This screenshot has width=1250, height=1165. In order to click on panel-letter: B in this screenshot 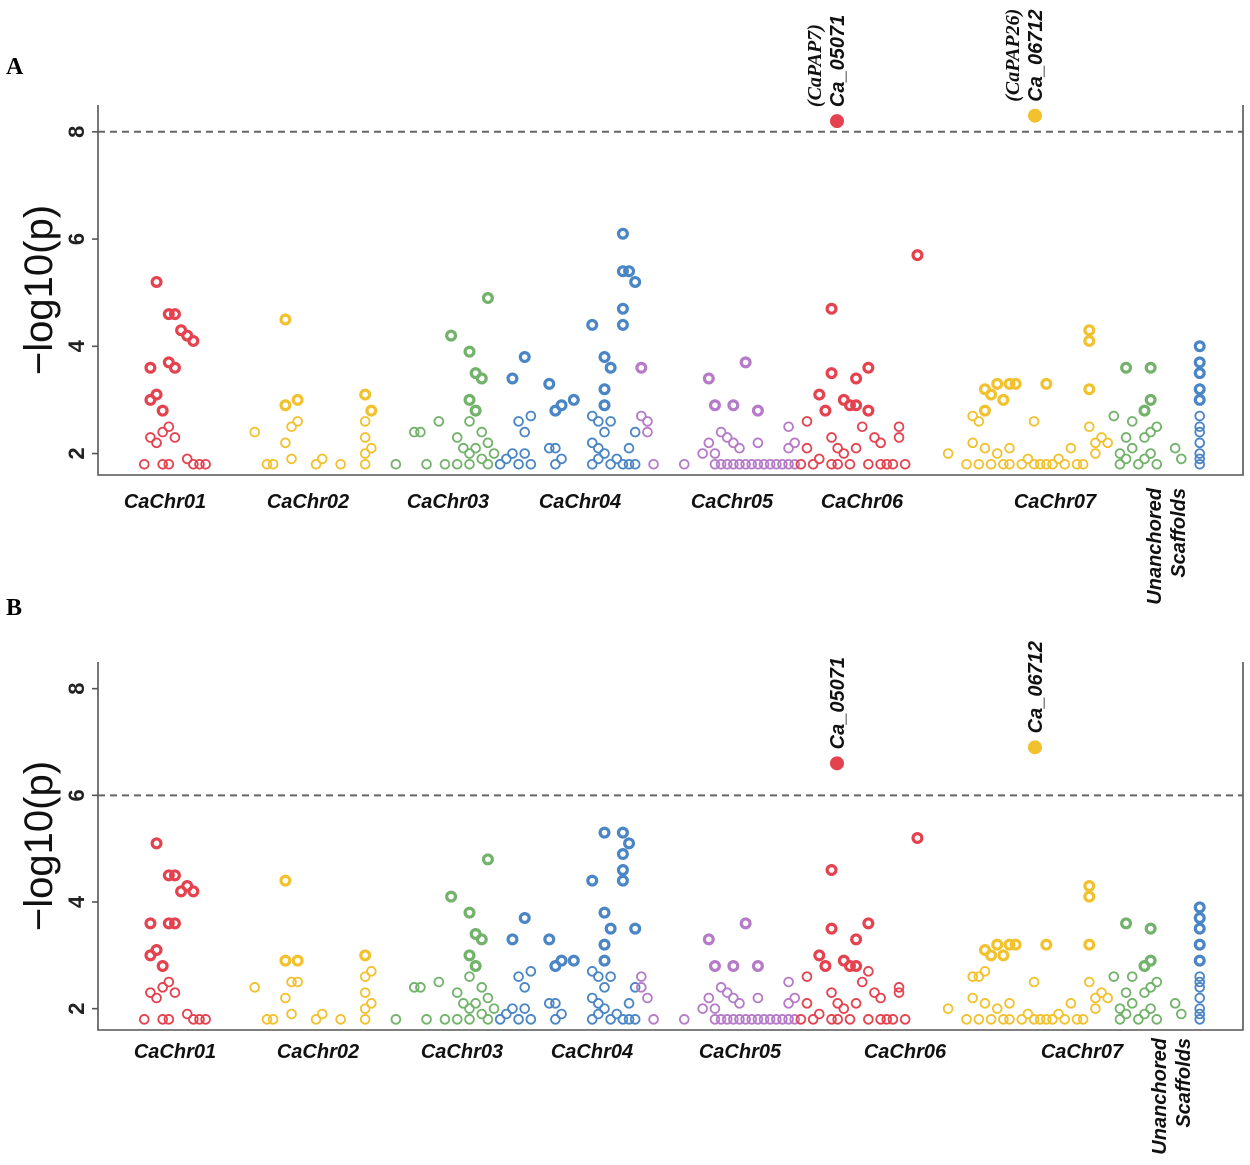, I will do `click(14, 608)`.